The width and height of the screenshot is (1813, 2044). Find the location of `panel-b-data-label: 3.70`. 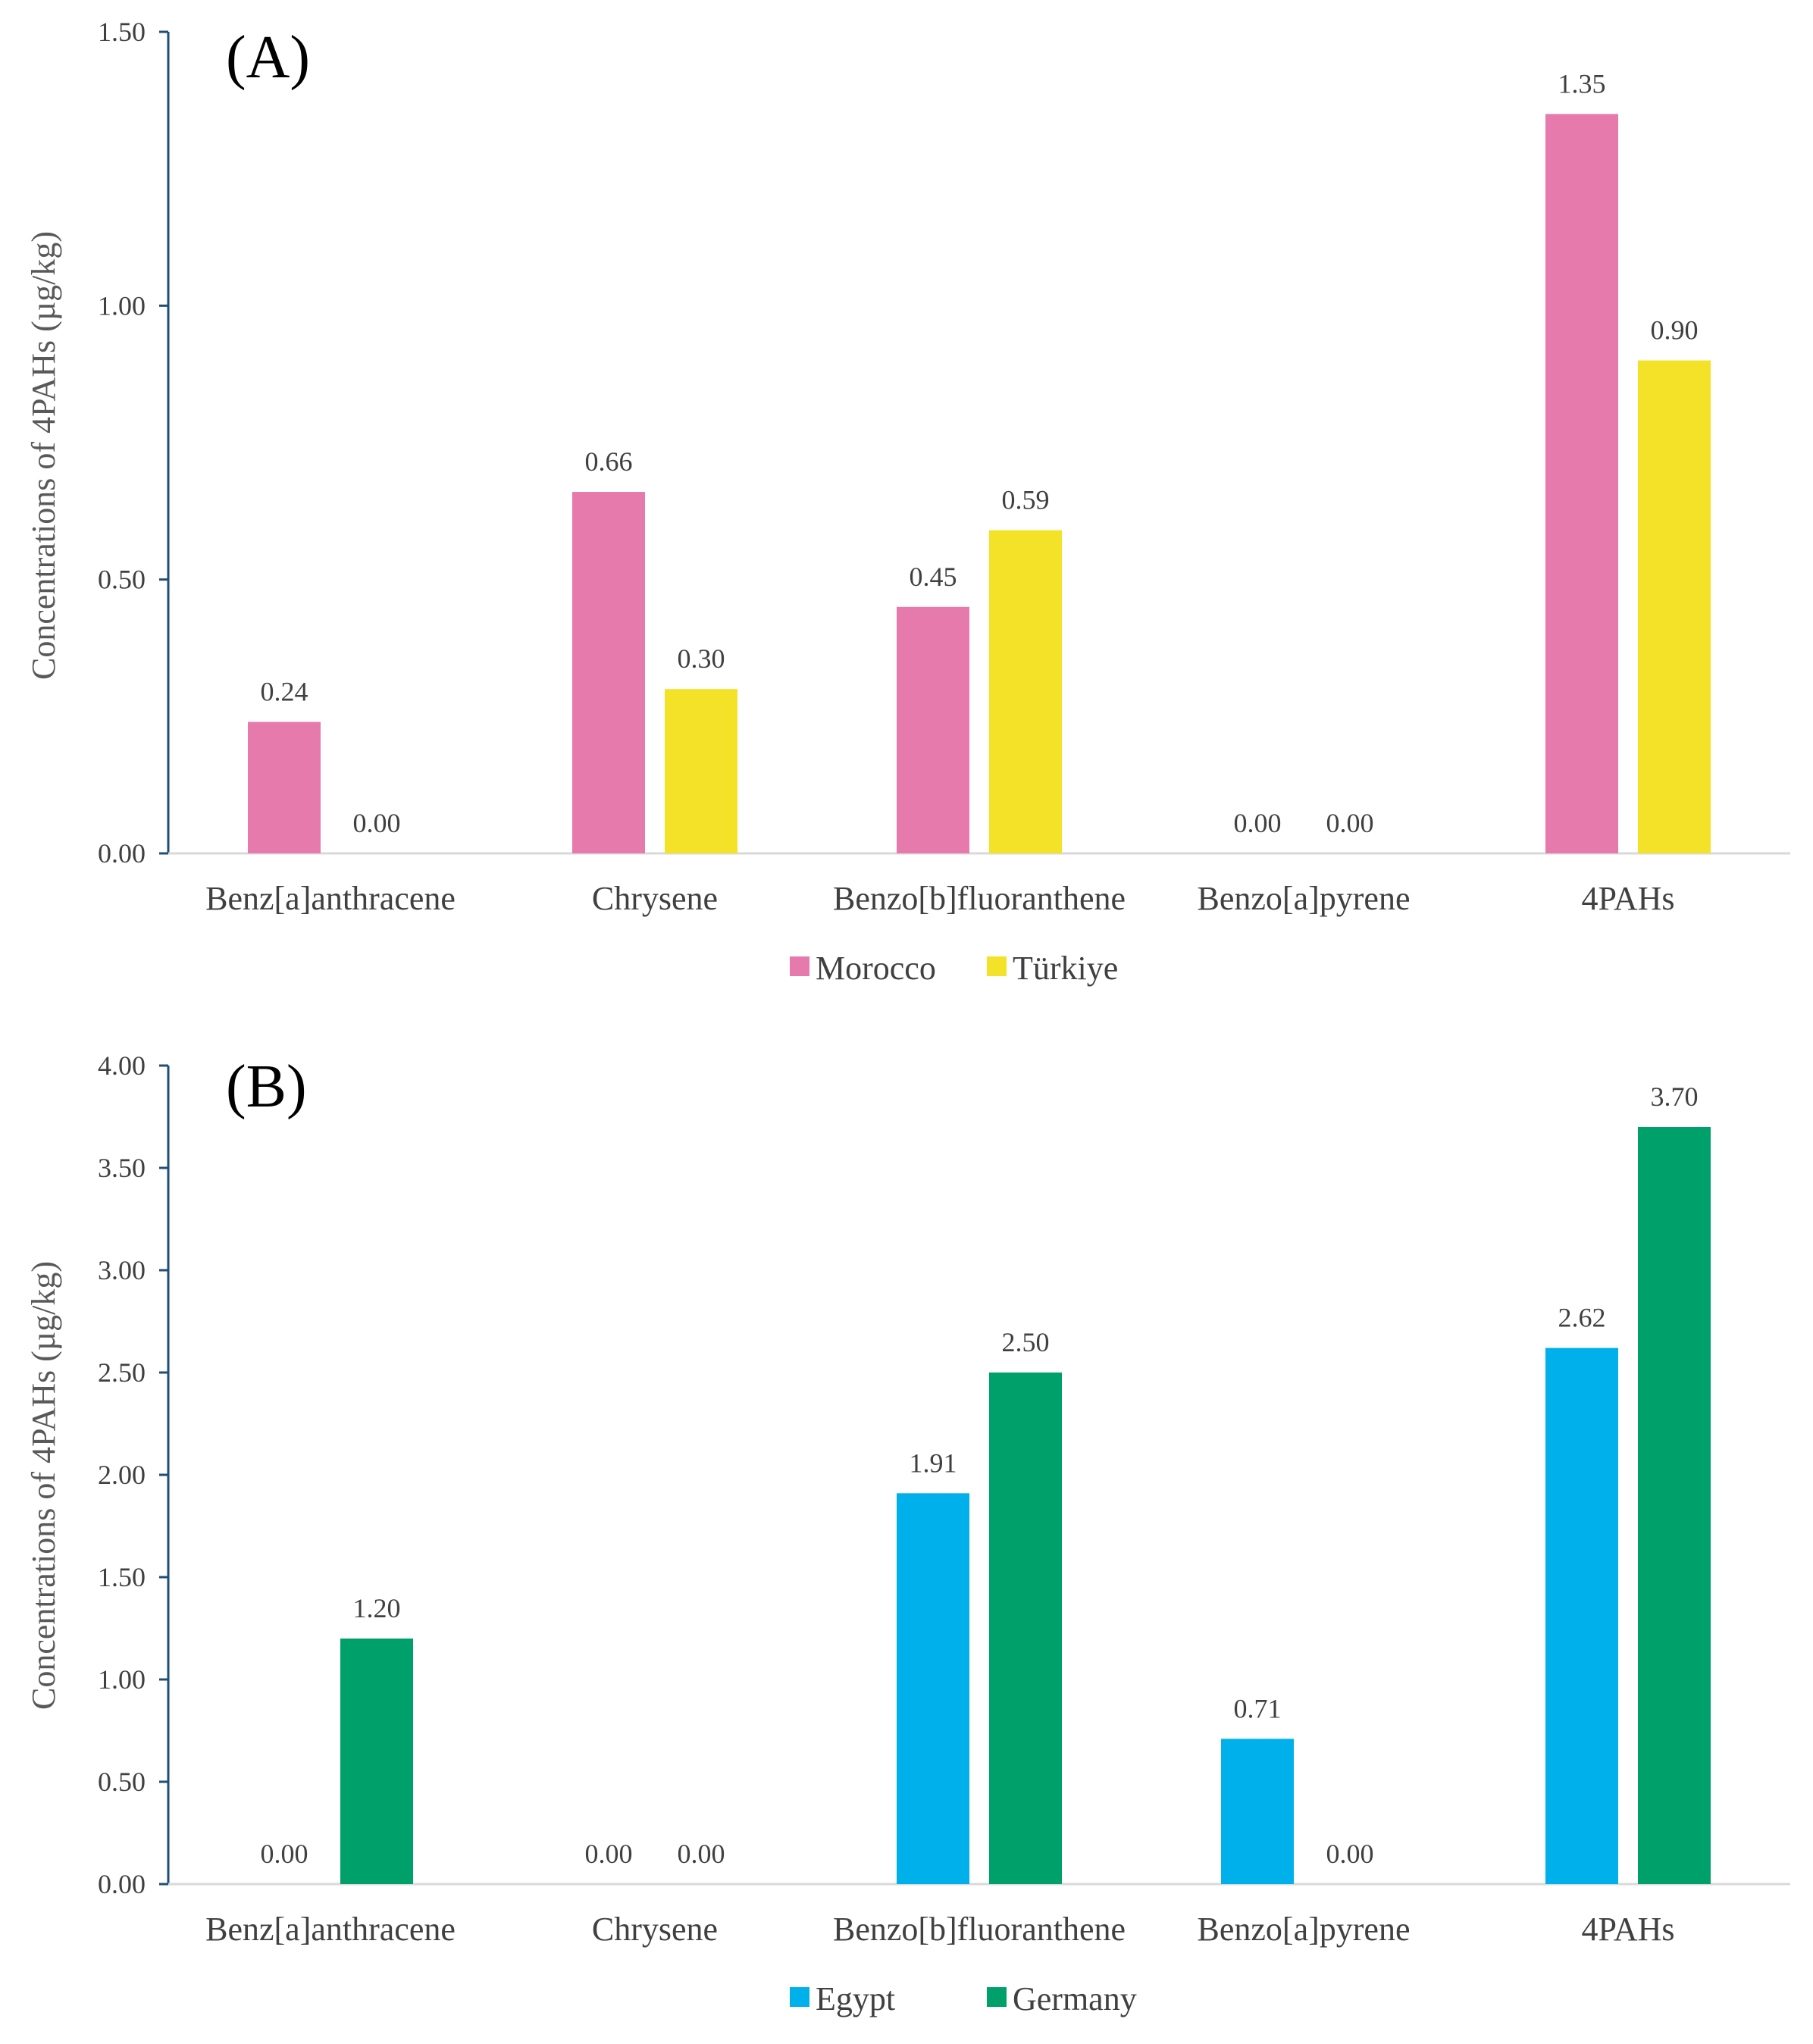

panel-b-data-label: 3.70 is located at coordinates (1675, 1096).